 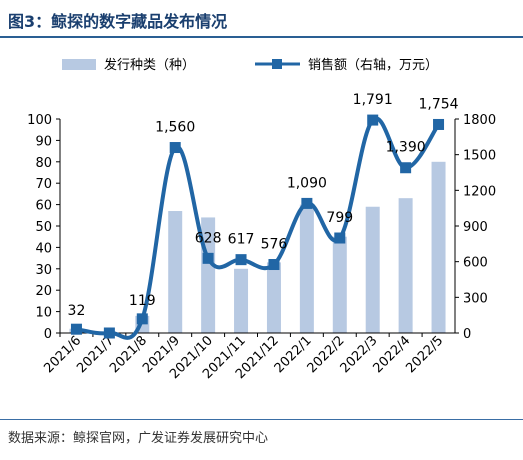 I want to click on line-point-2021/9, so click(x=175, y=148).